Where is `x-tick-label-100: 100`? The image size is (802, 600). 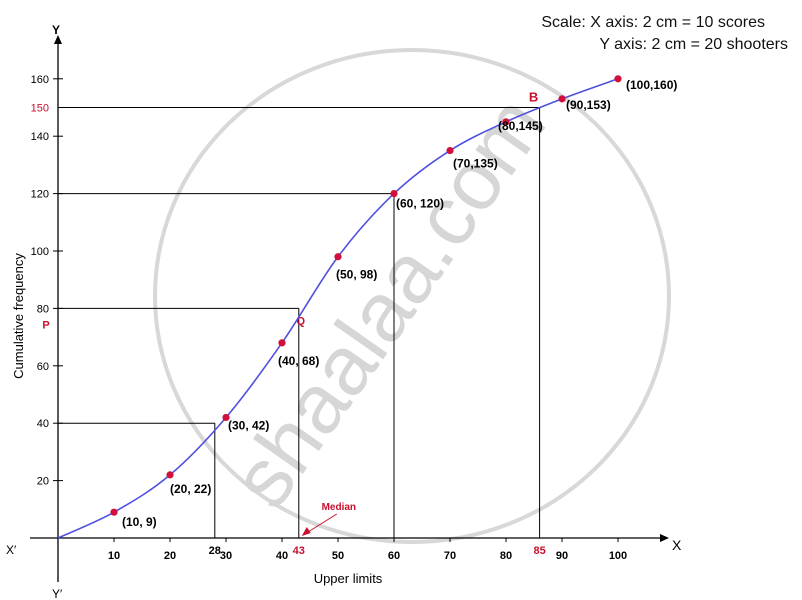 x-tick-label-100: 100 is located at coordinates (618, 556).